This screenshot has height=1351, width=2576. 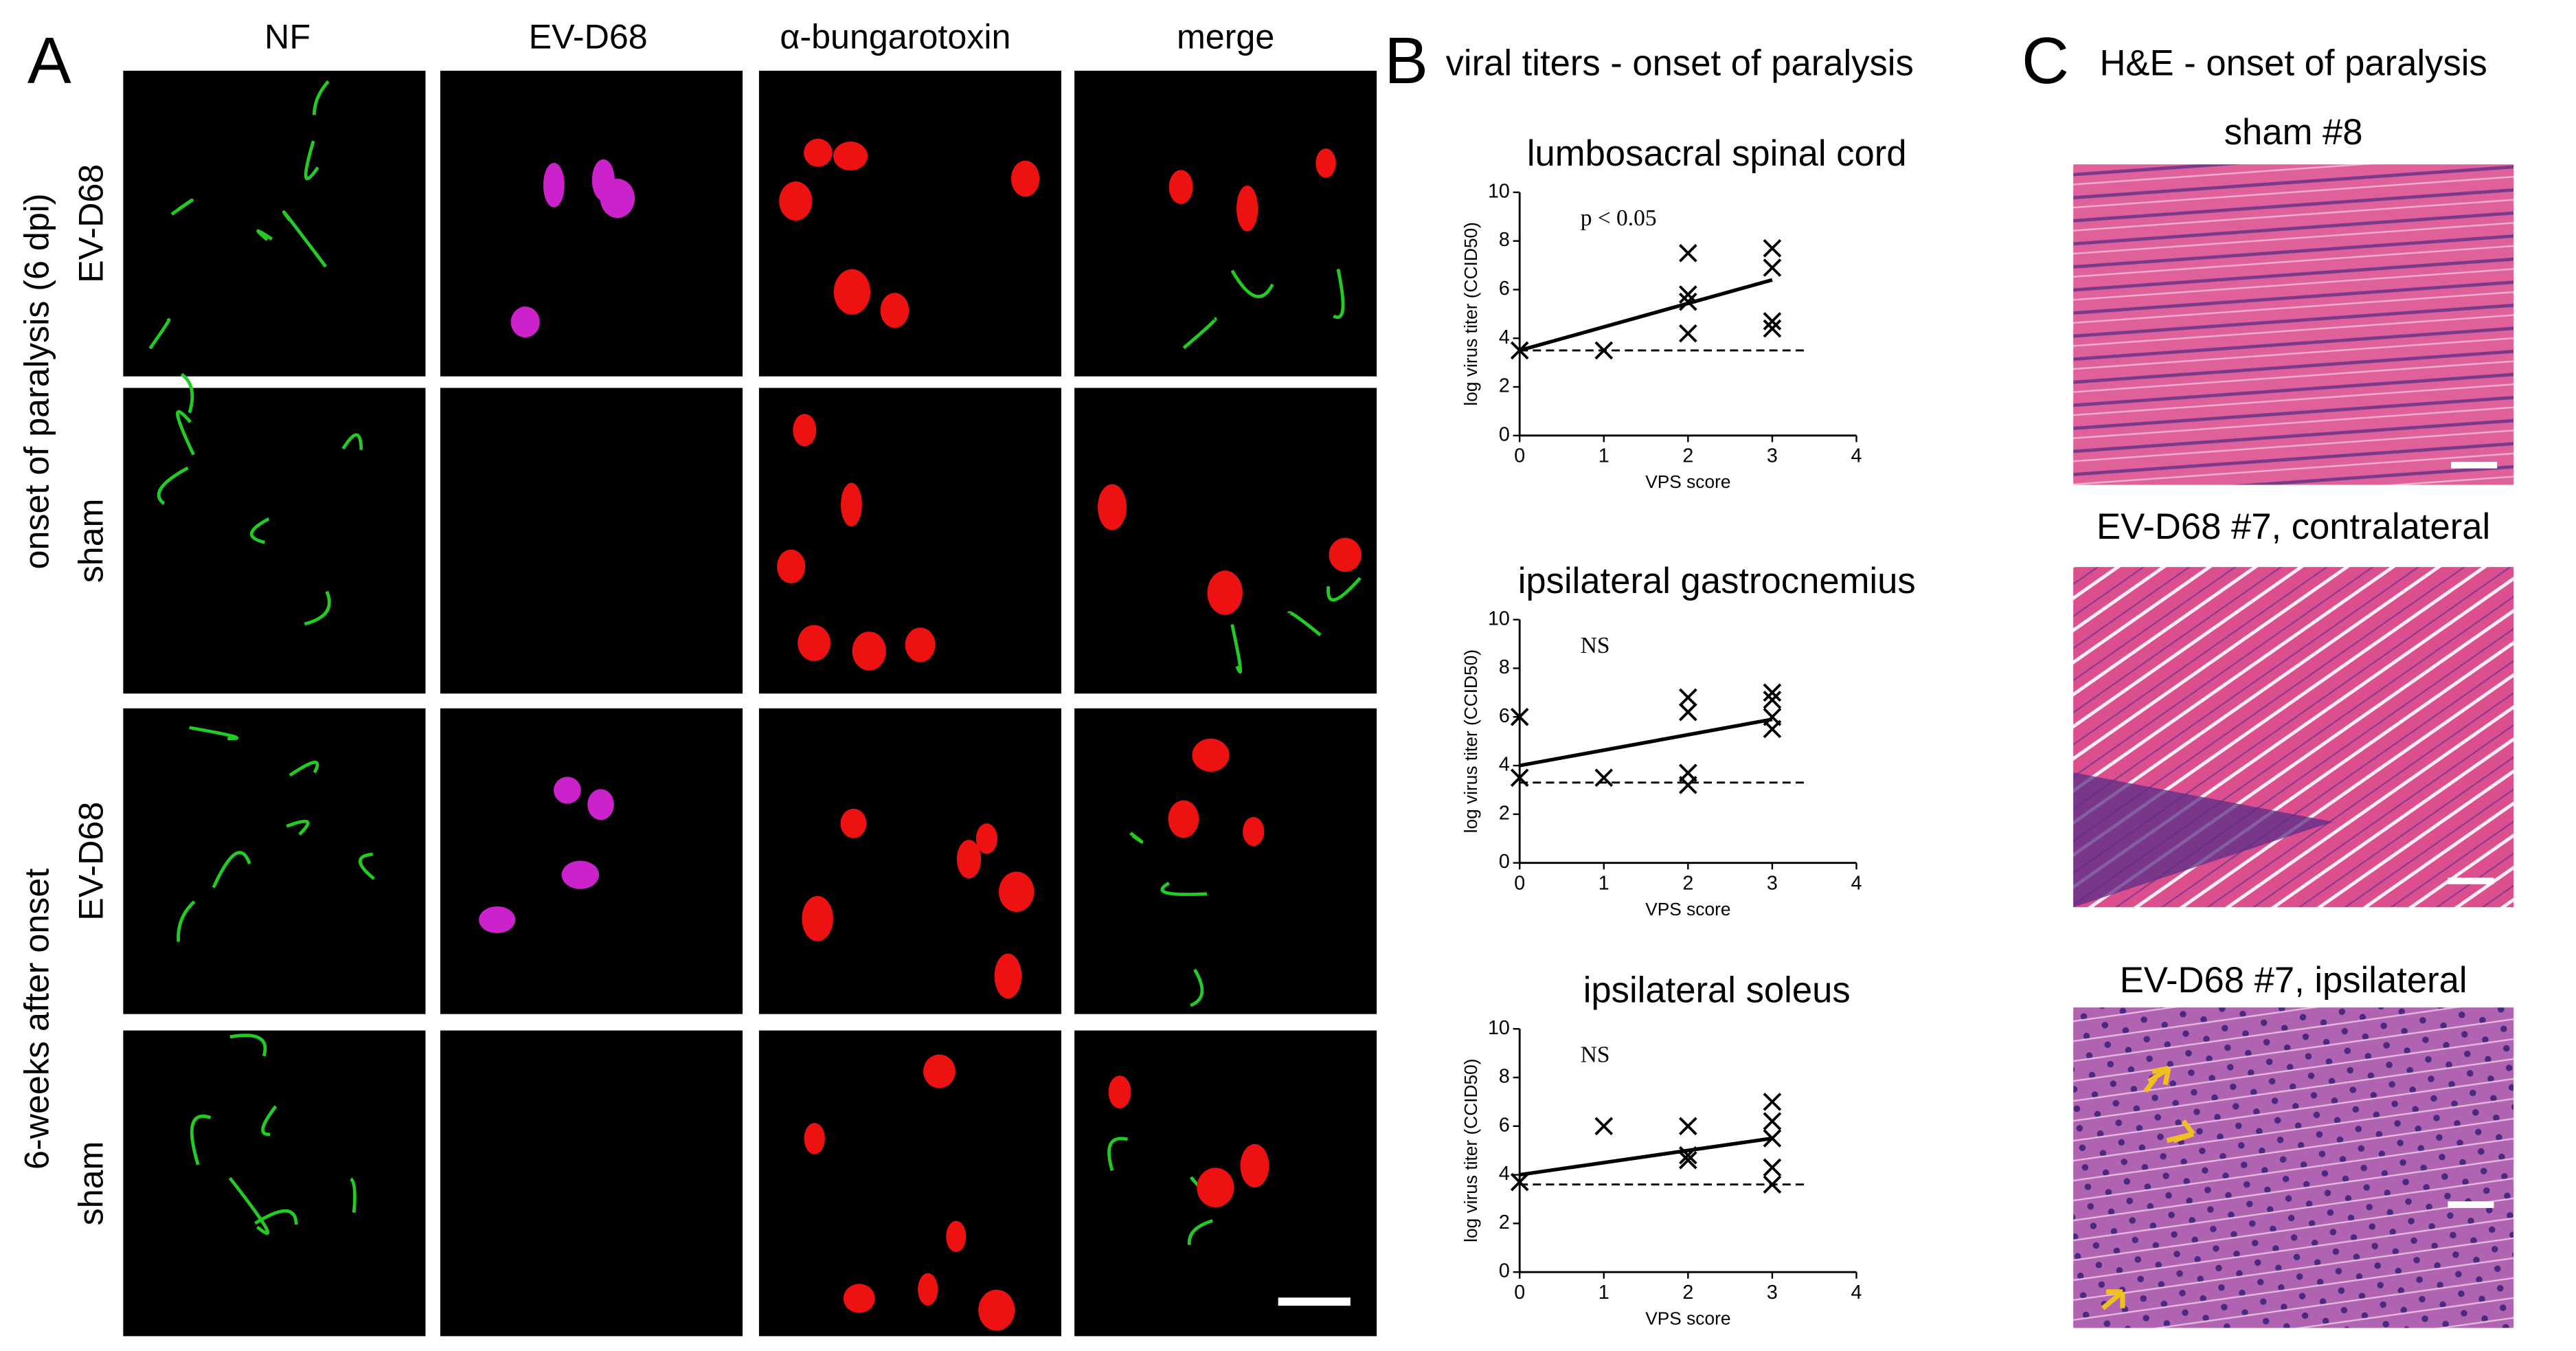 I want to click on panel-label: C, so click(x=2045, y=61).